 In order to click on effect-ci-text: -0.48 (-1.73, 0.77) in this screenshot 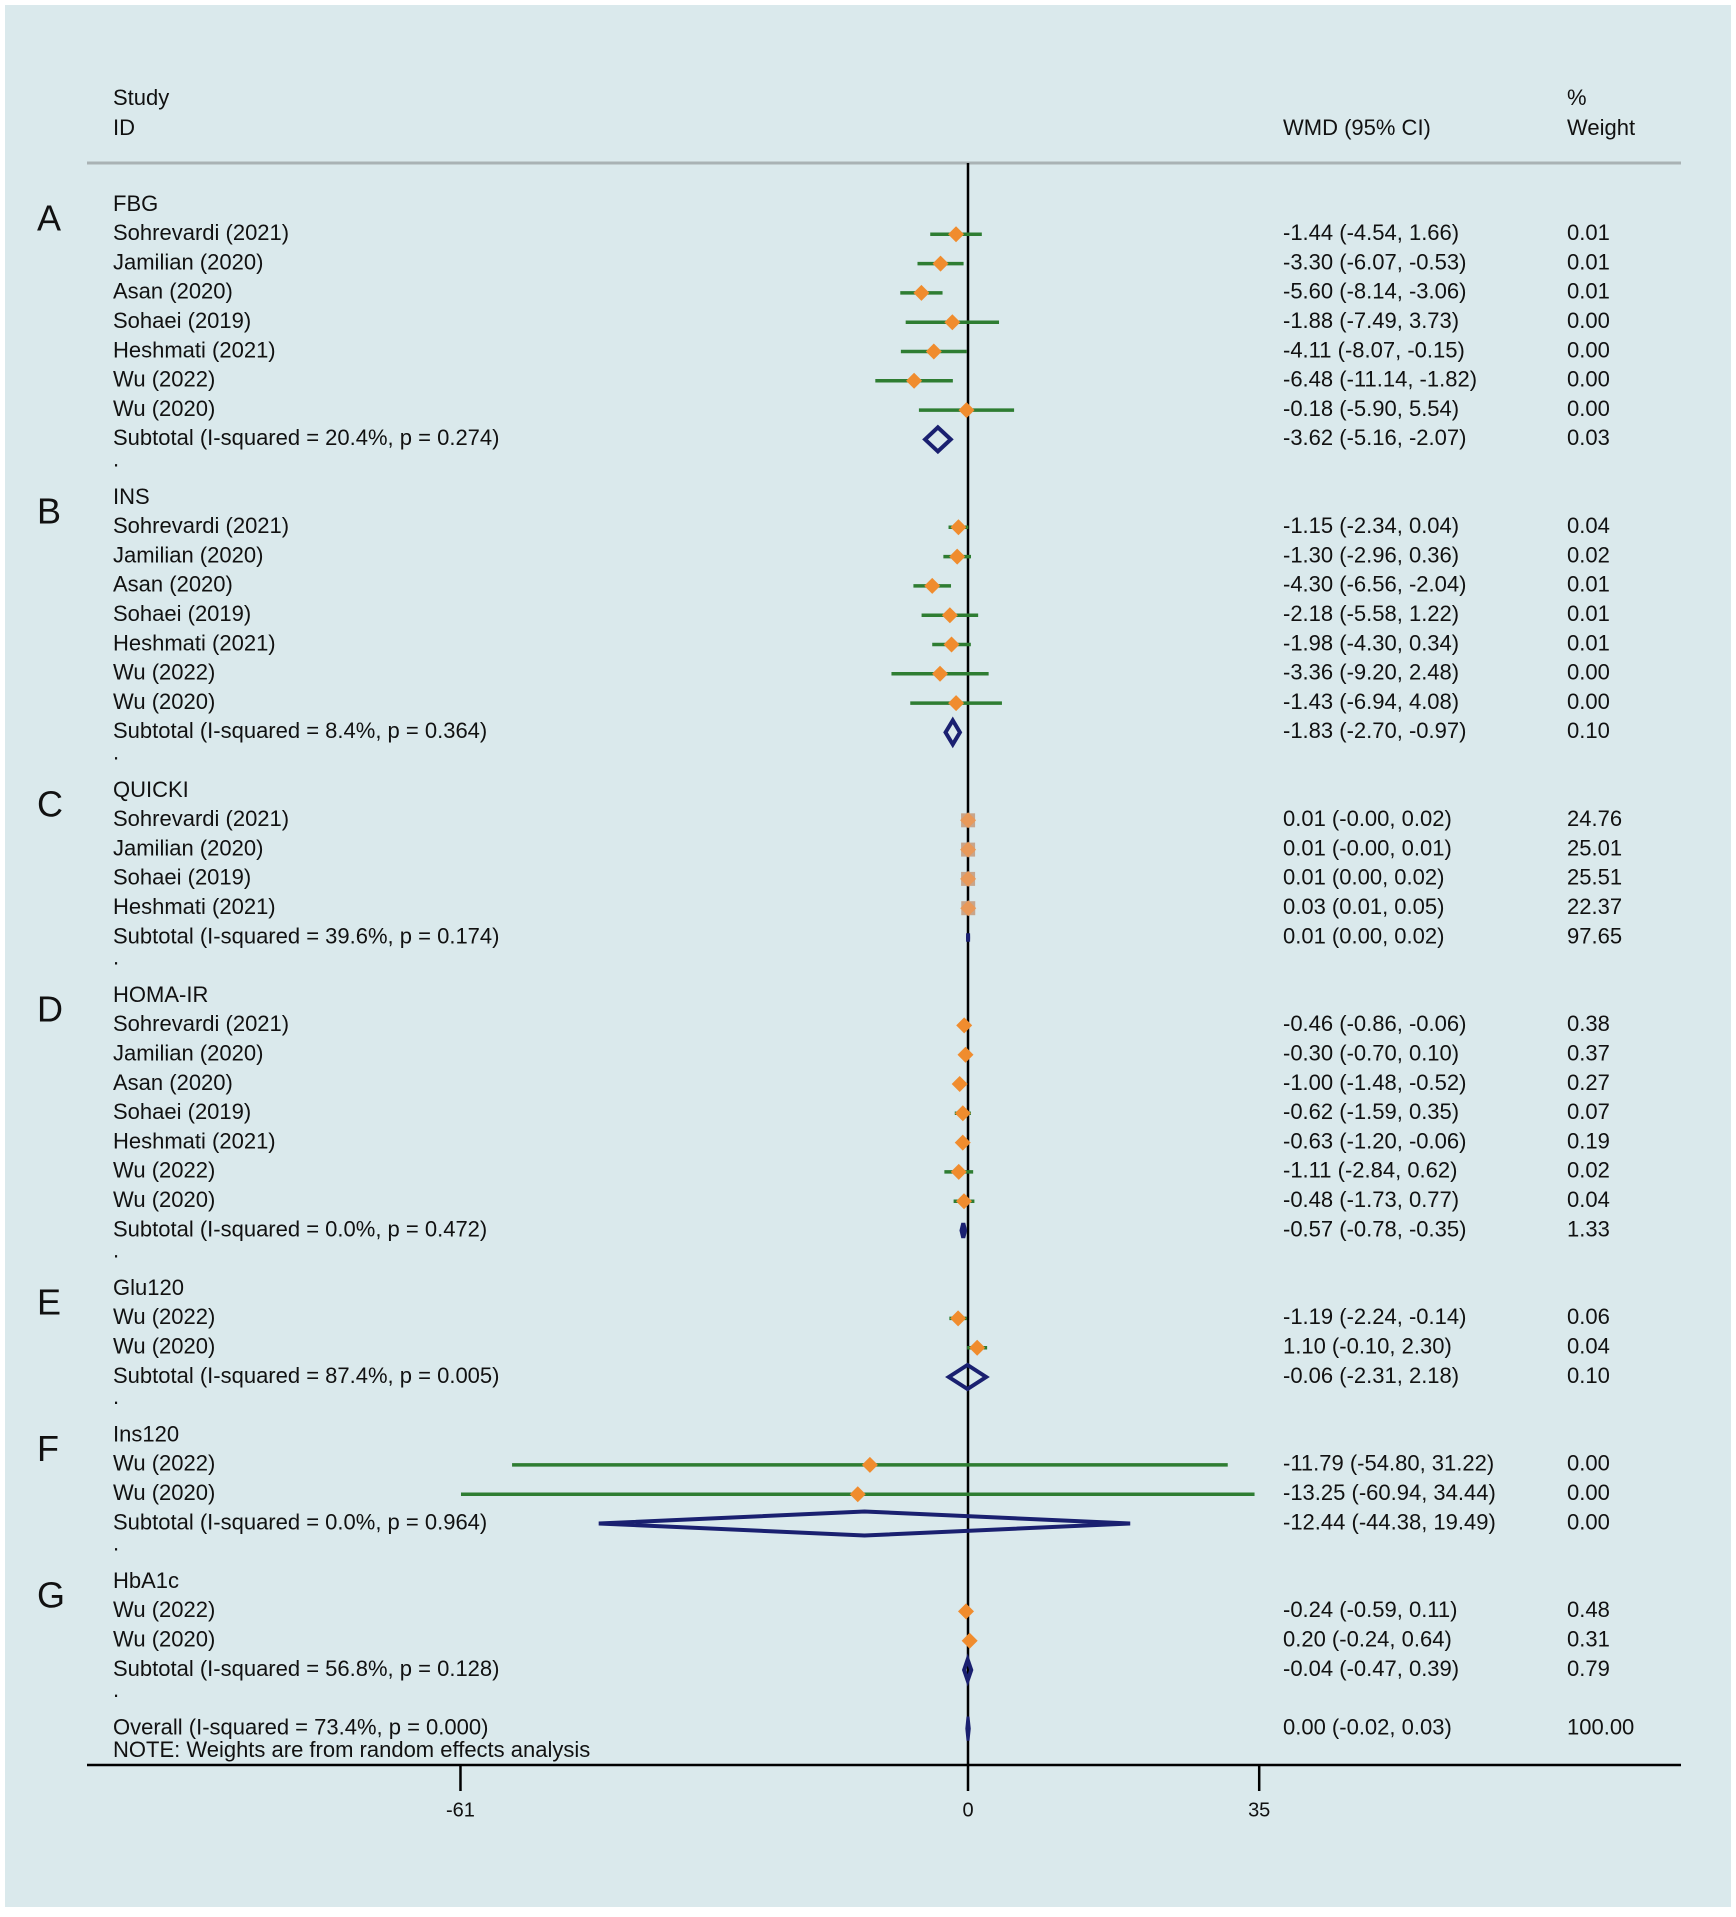, I will do `click(1371, 1199)`.